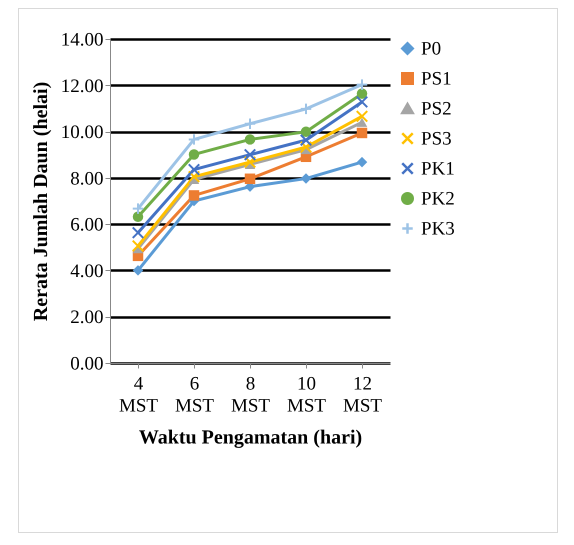  What do you see at coordinates (82, 133) in the screenshot?
I see `y-tick-label: 10.00` at bounding box center [82, 133].